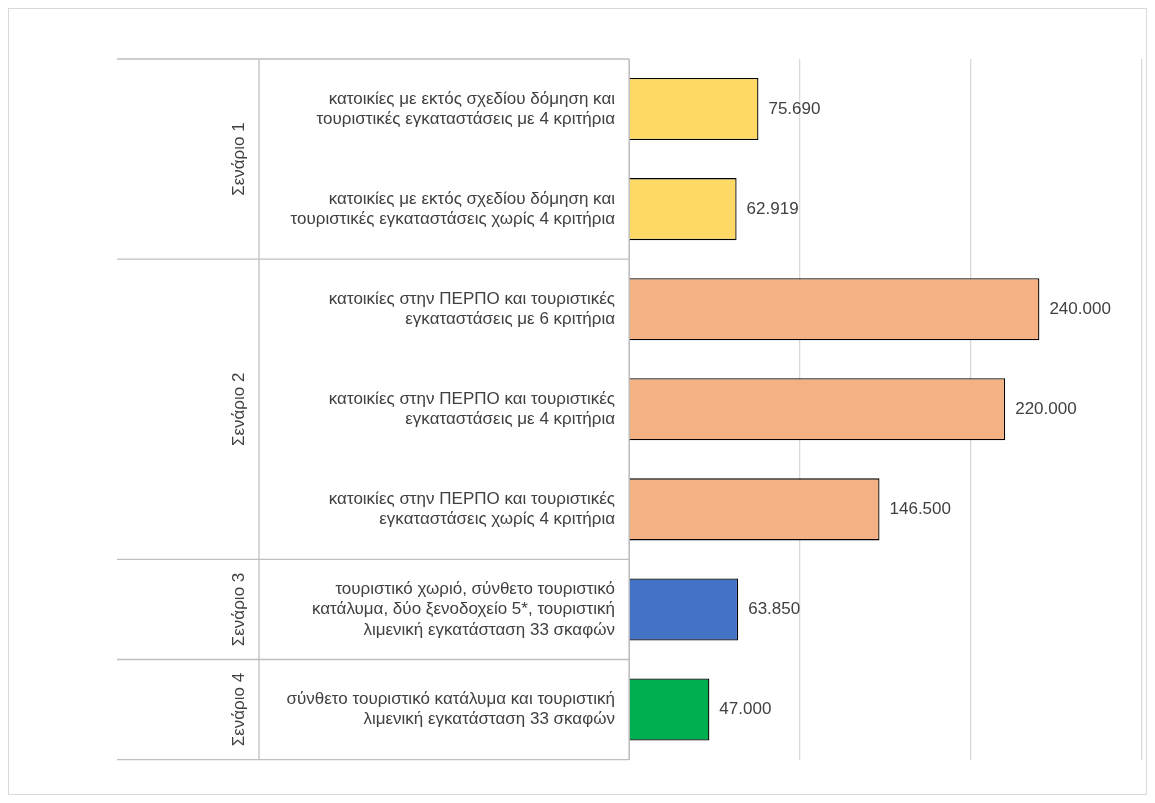 The width and height of the screenshot is (1155, 803). I want to click on y-tick-label: κατοικίες στην ΠΕΡΠΟ και τουριστικές εγκαταστάσεις χωρίς 4 κριτήρια, so click(472, 508).